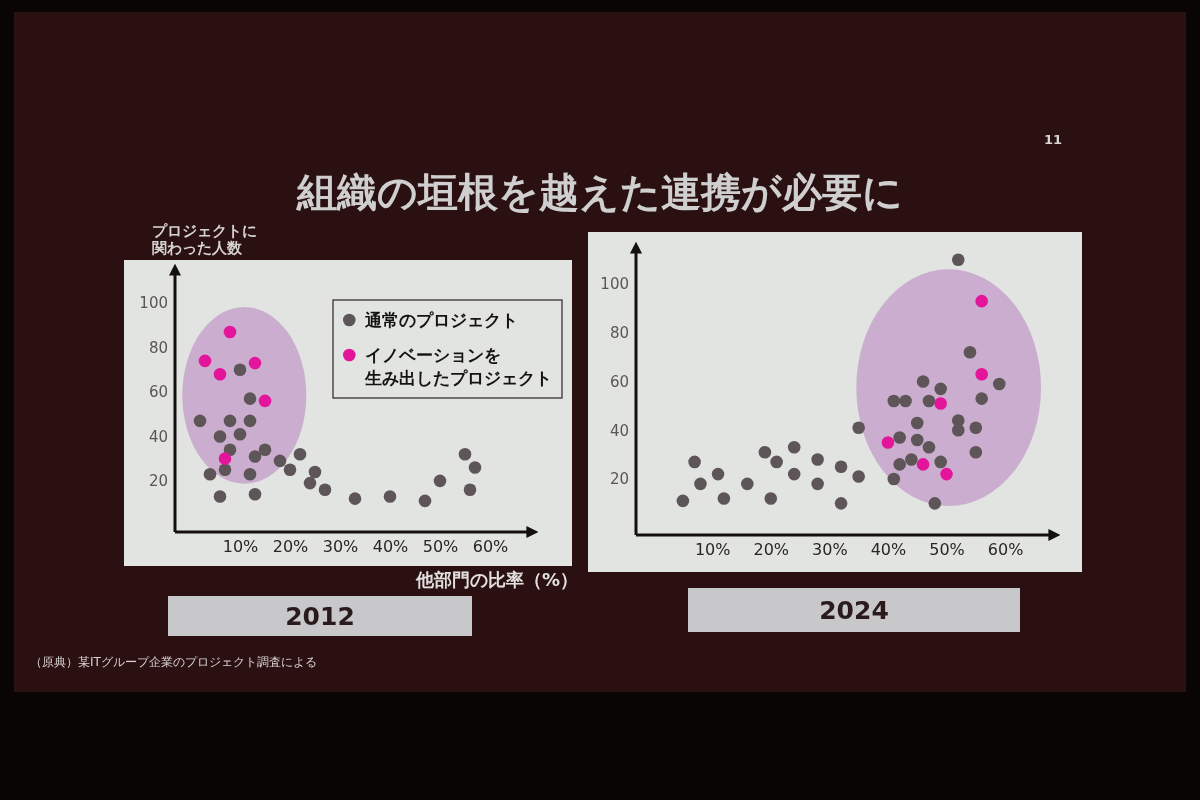 This screenshot has height=800, width=1200. Describe the element at coordinates (490, 547) in the screenshot. I see `x-tick-label: 60%` at that location.